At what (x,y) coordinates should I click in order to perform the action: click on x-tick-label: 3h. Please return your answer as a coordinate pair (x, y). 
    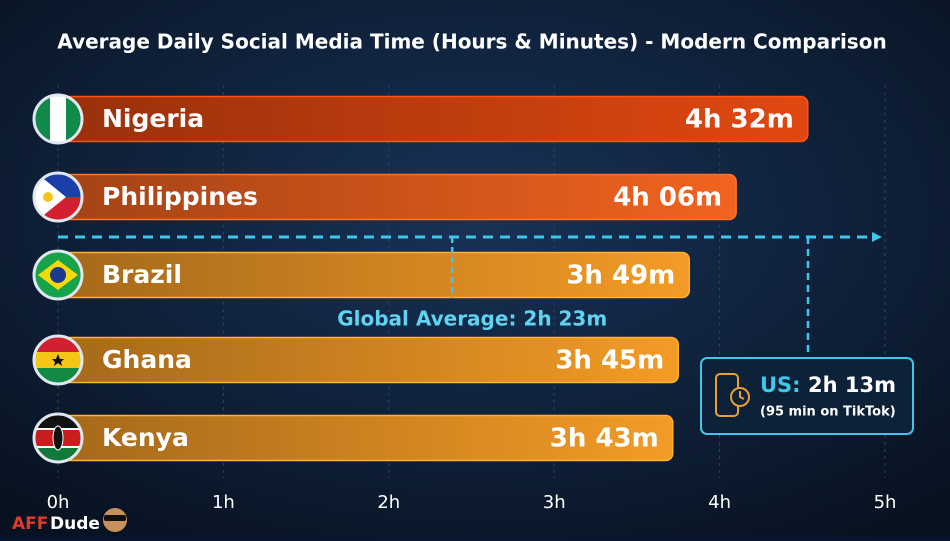
    Looking at the image, I should click on (554, 502).